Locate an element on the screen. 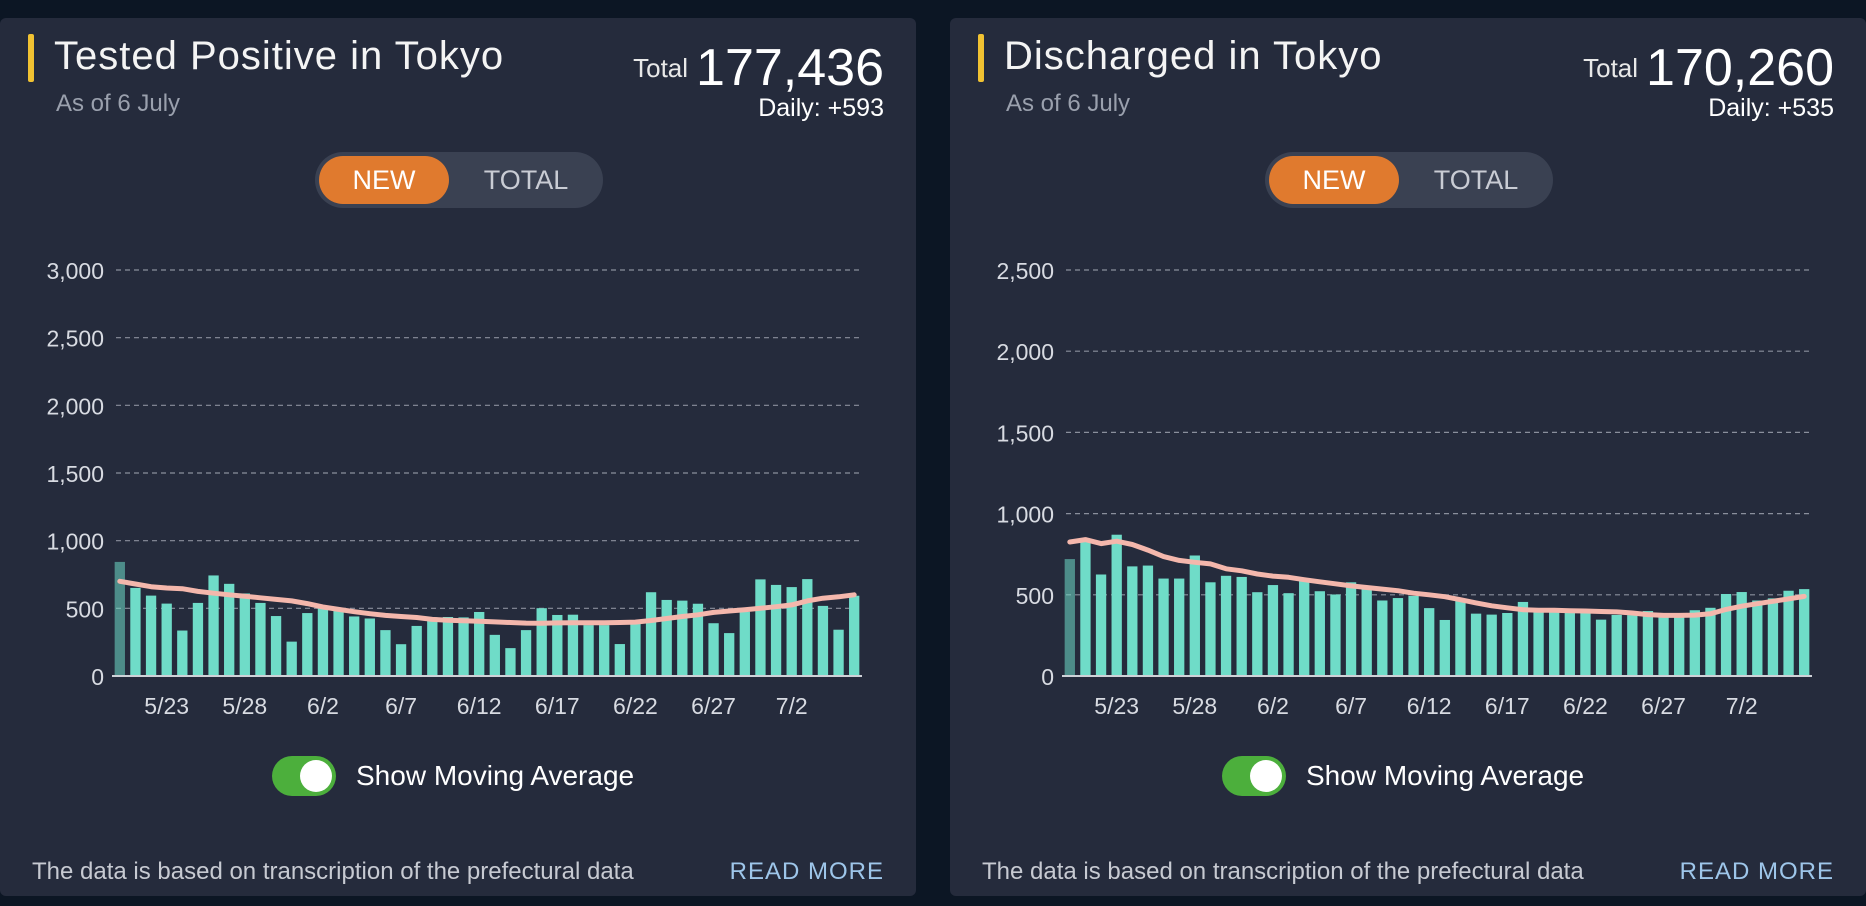 The width and height of the screenshot is (1866, 906). total-summary: Total 170,260 is located at coordinates (1708, 68).